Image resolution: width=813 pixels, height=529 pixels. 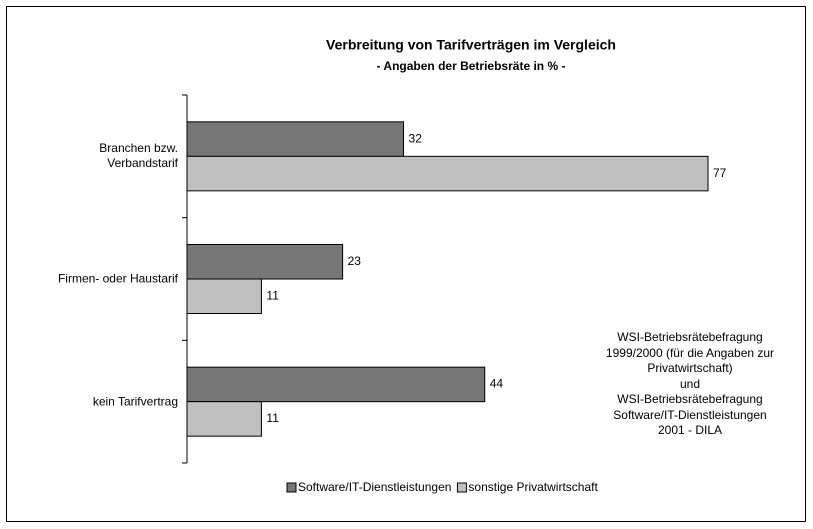 What do you see at coordinates (135, 401) in the screenshot?
I see `category-label: kein Tarifvertrag` at bounding box center [135, 401].